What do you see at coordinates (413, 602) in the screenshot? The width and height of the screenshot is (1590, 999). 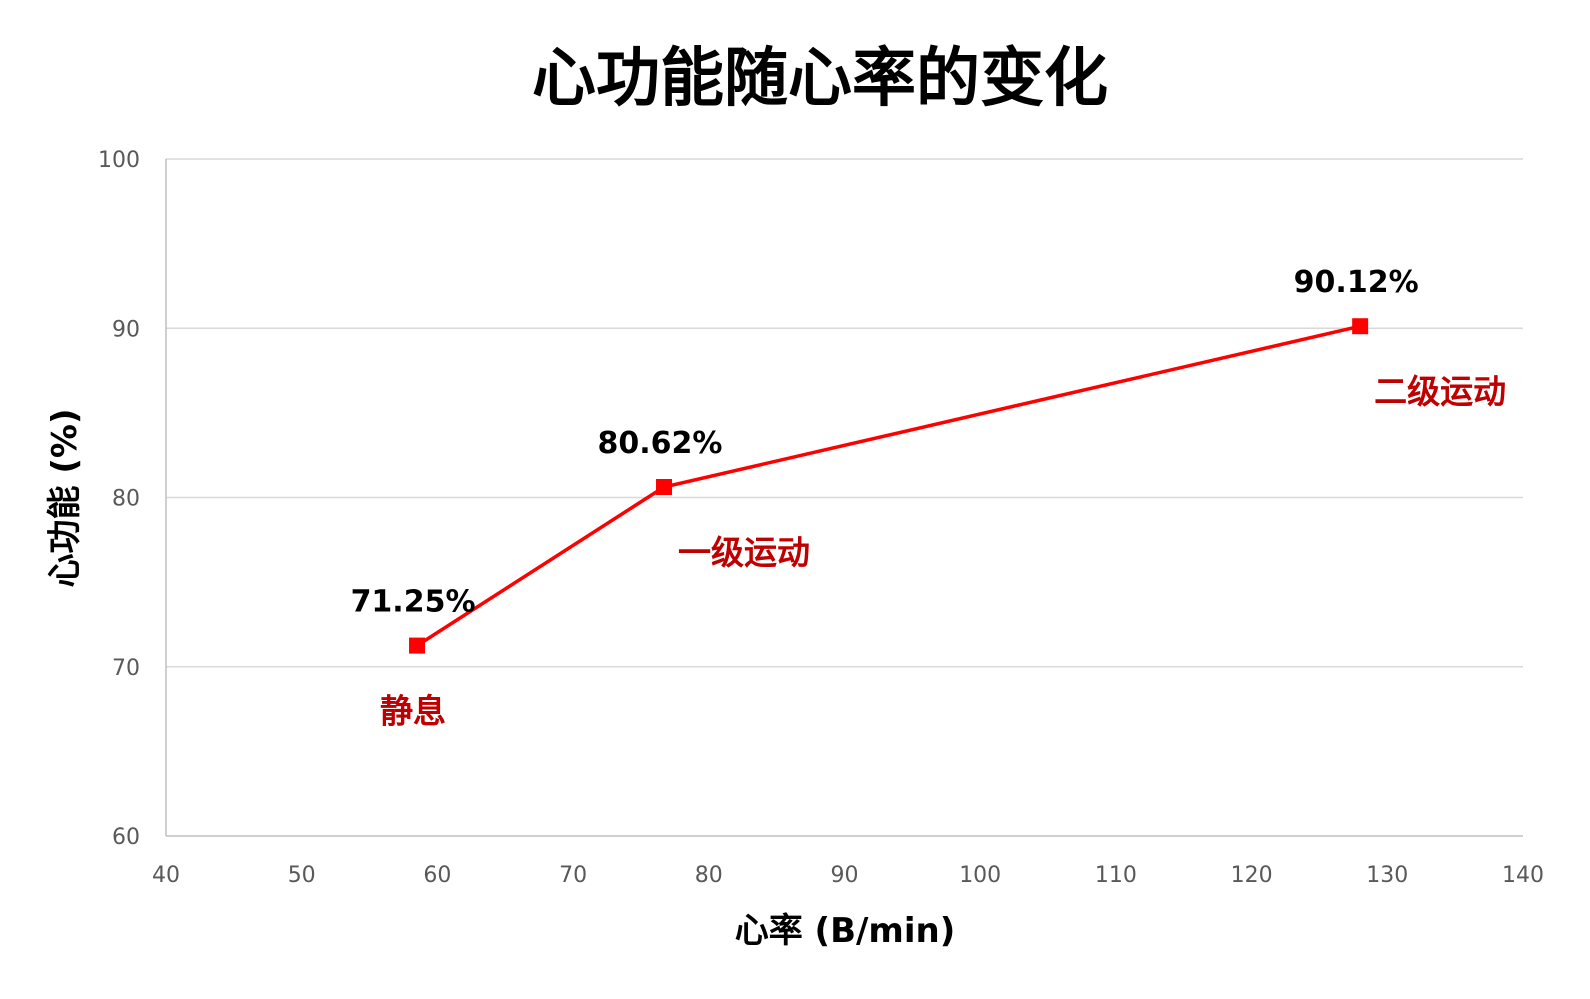 I see `data-value-label: 71.25%` at bounding box center [413, 602].